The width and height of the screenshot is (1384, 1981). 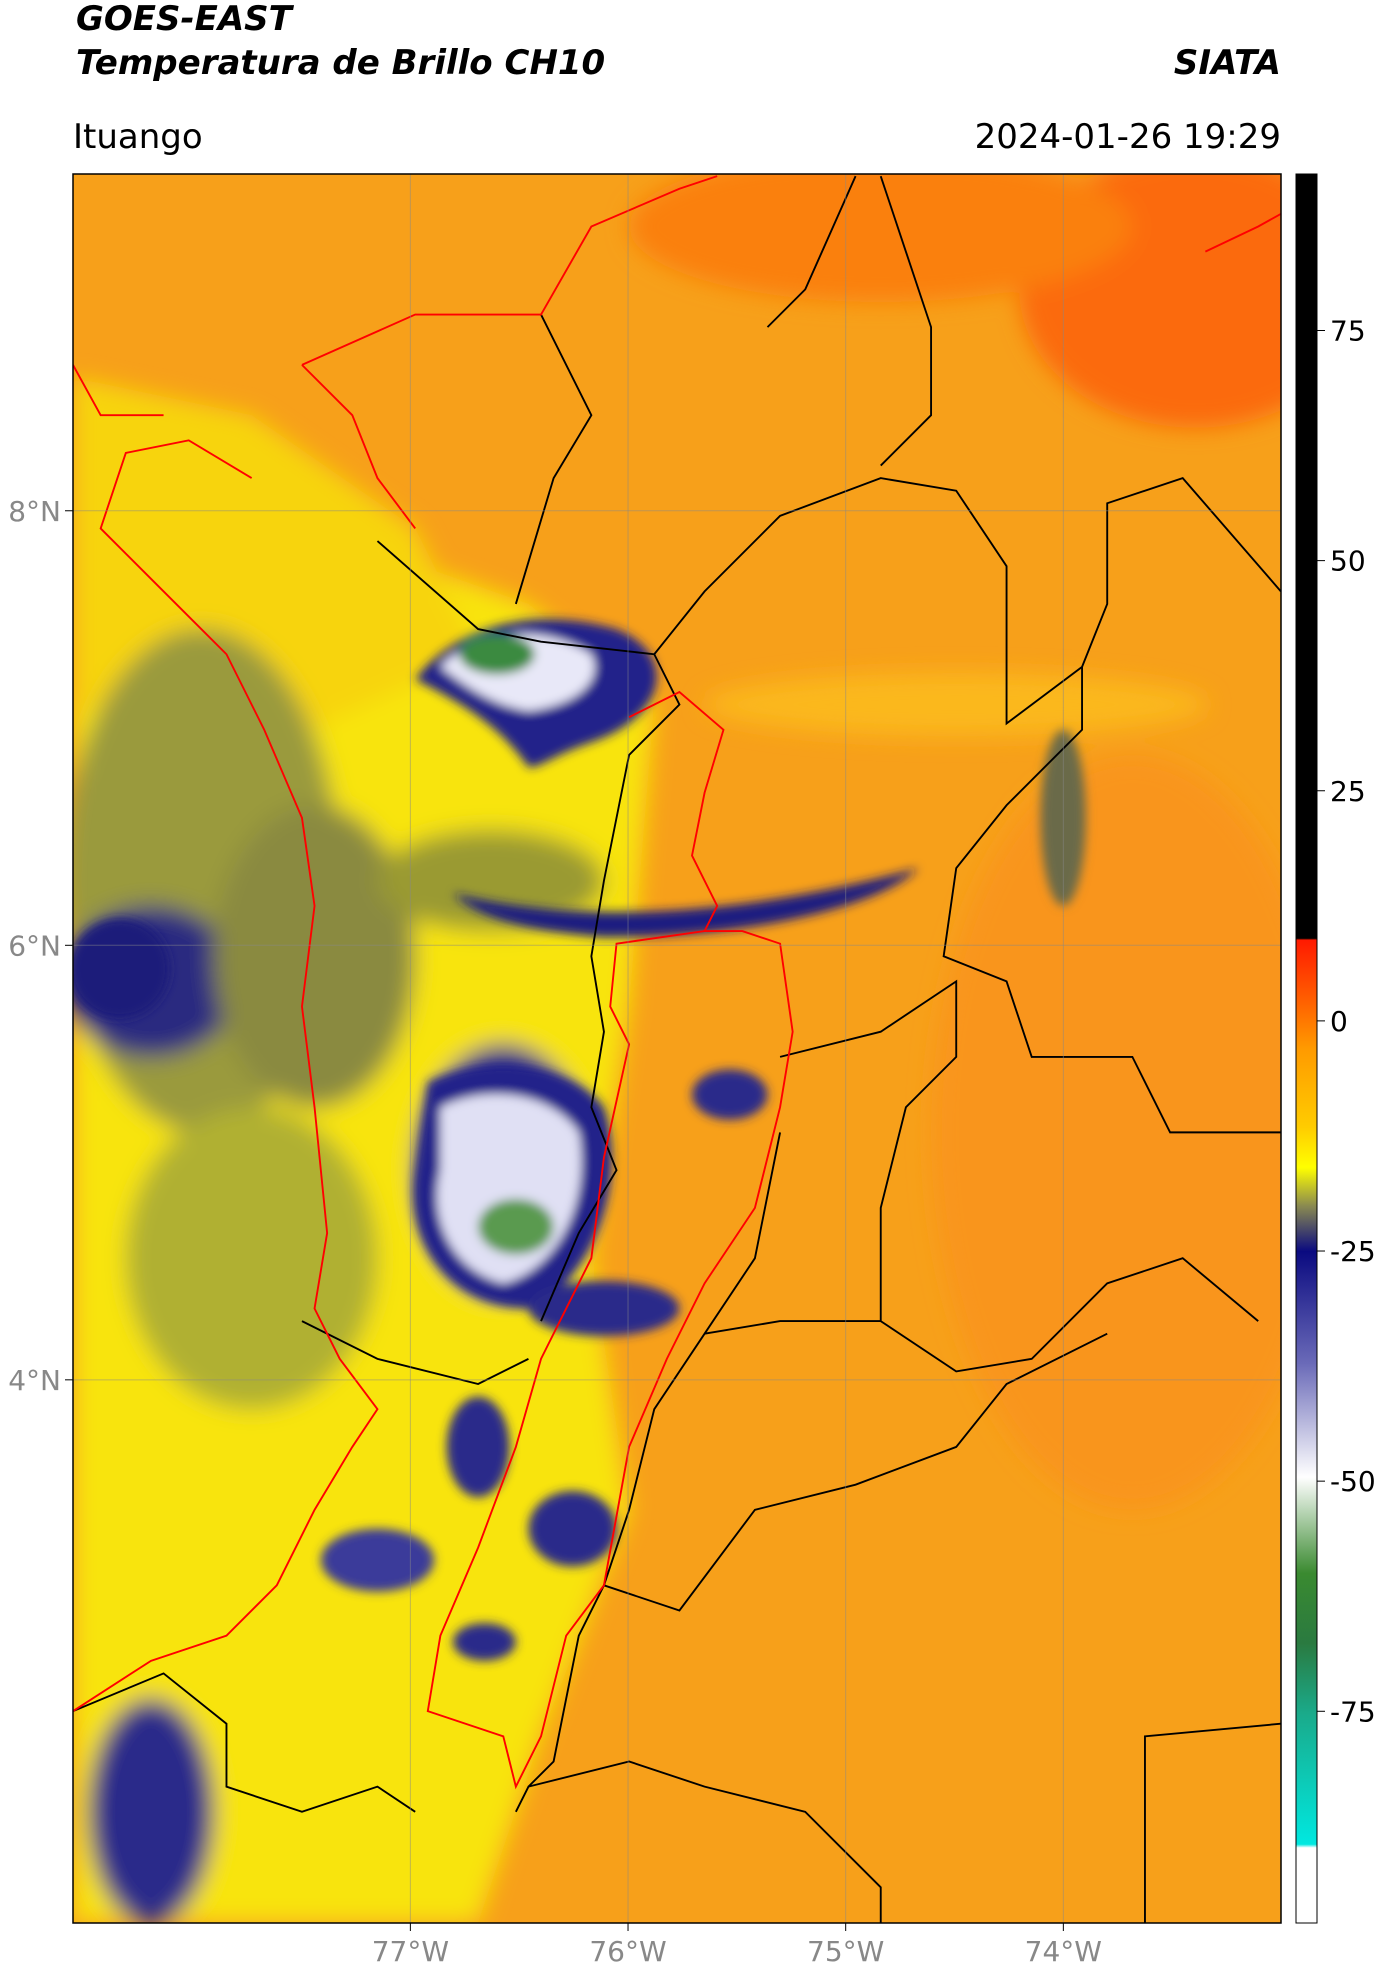 What do you see at coordinates (1227, 63) in the screenshot?
I see `organization: SIATA` at bounding box center [1227, 63].